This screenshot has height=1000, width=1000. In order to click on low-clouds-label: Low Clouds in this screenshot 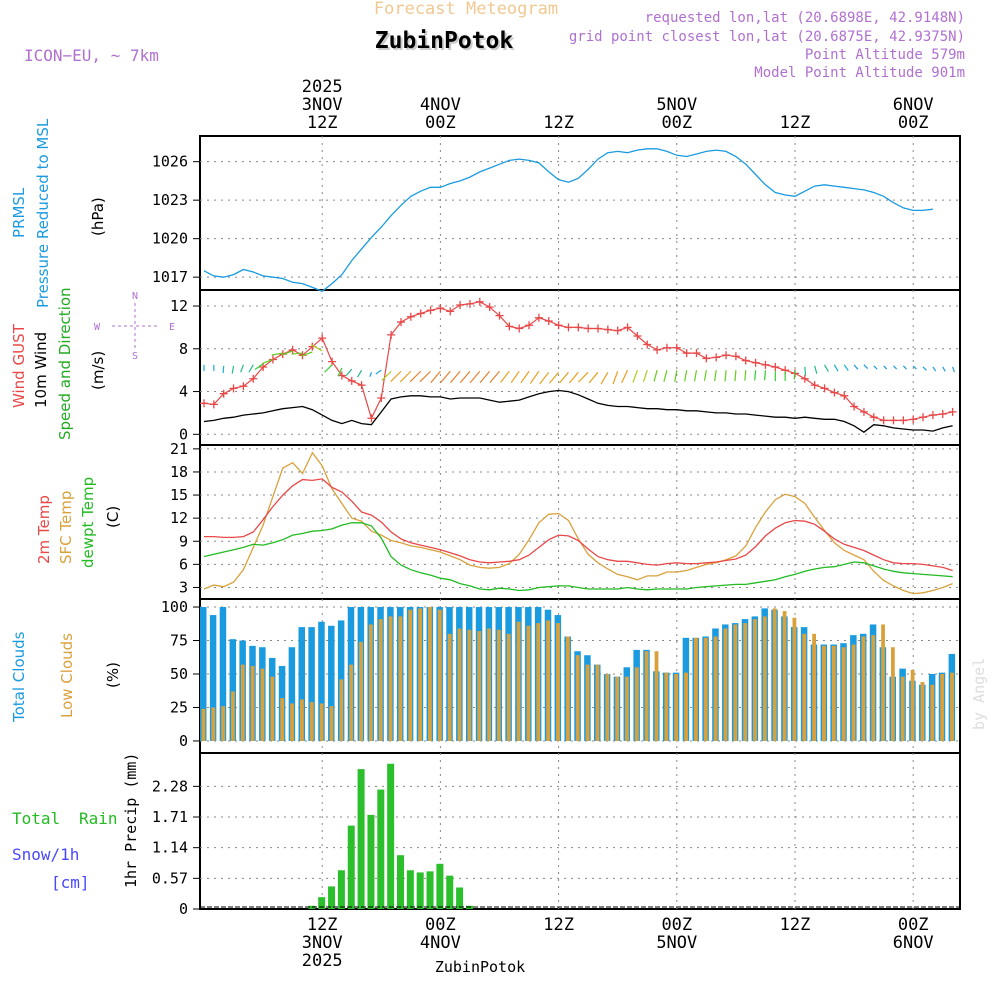, I will do `click(67, 675)`.